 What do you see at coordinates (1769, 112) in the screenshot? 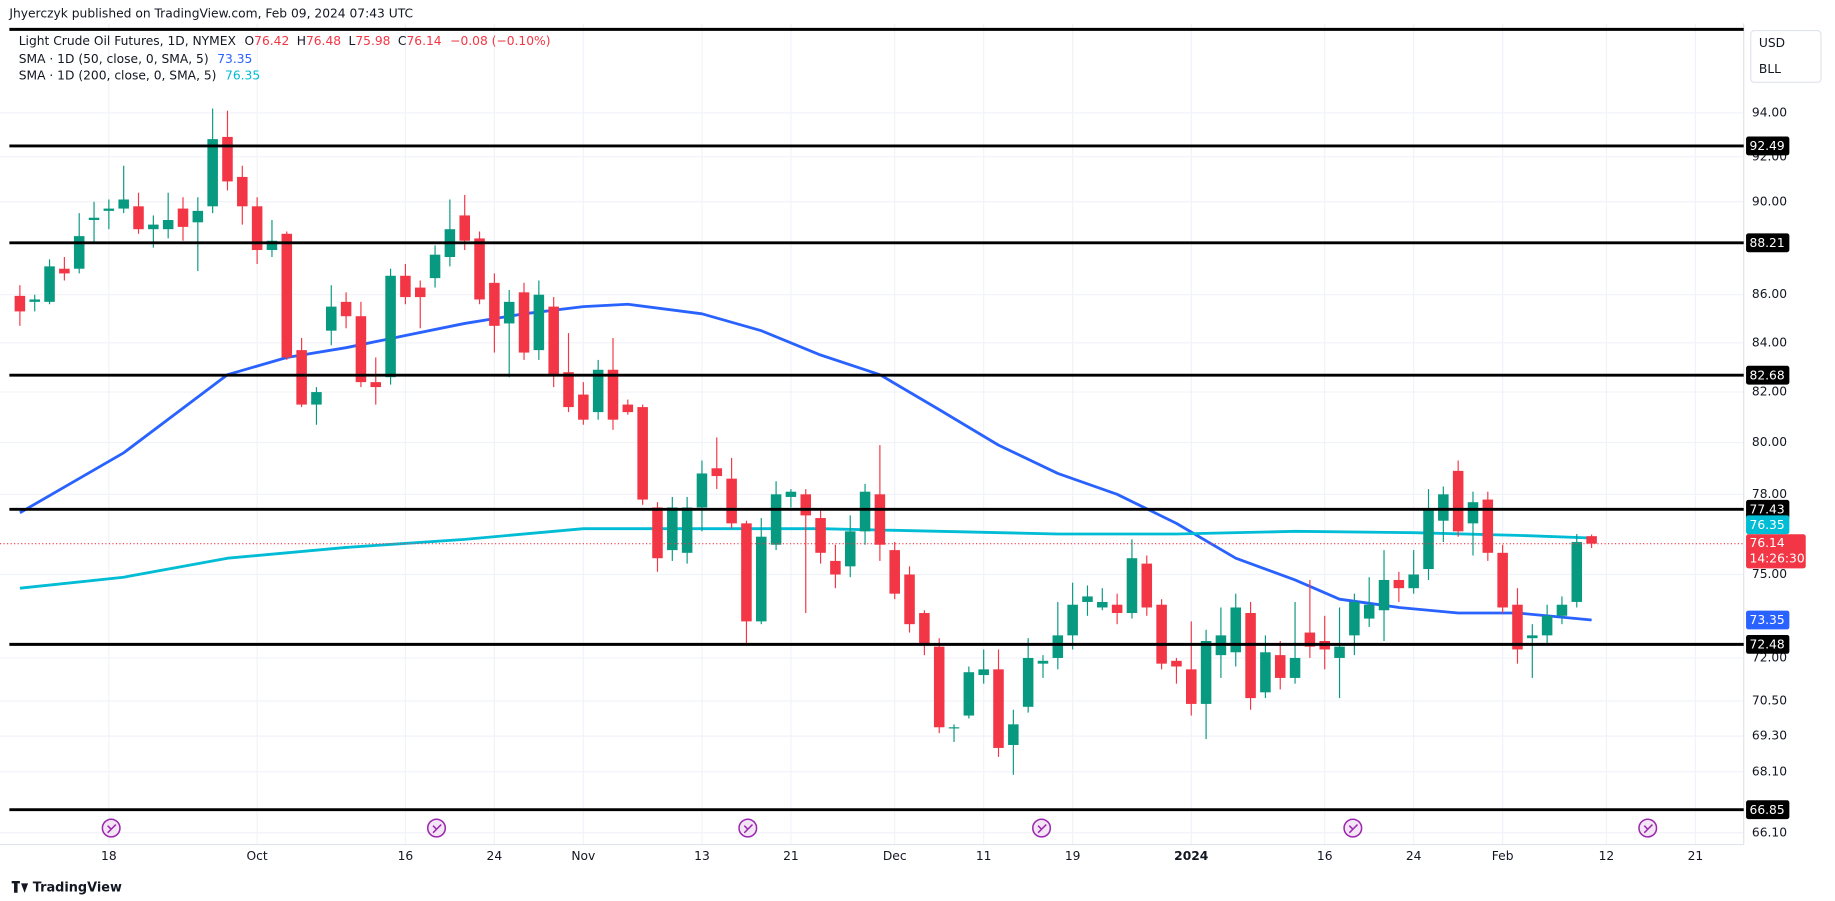
I see `y-tick-label: 94.00` at bounding box center [1769, 112].